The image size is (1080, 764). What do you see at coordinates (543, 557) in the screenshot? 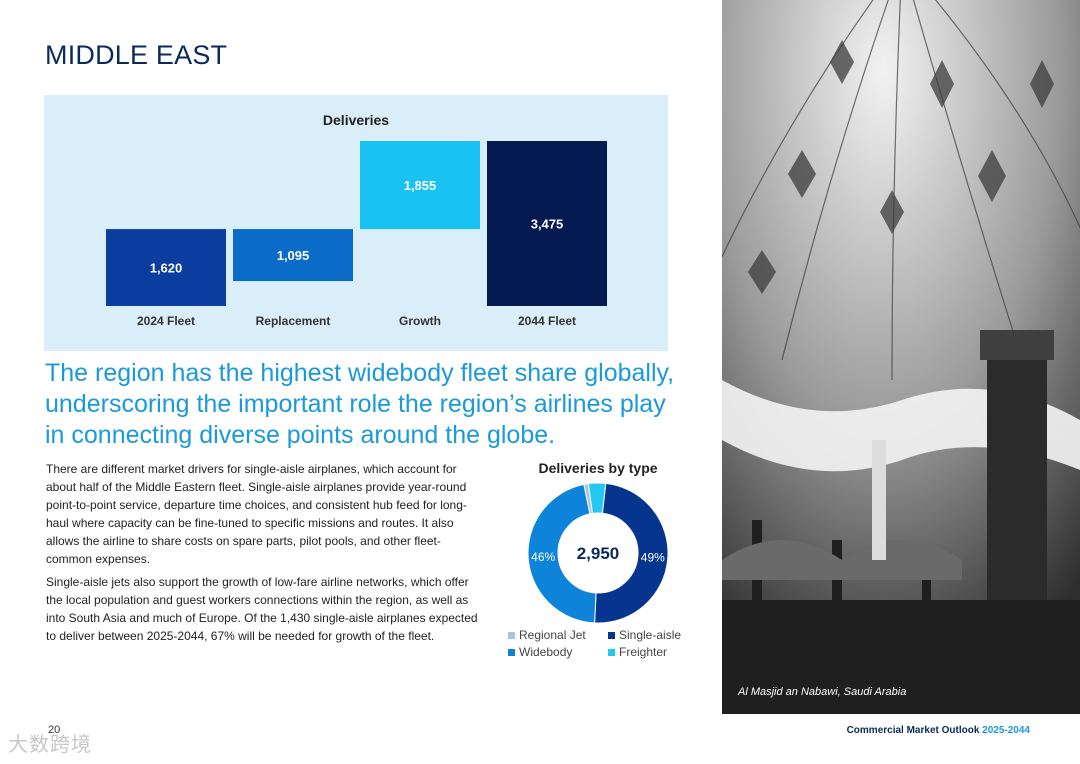
I see `slice-percent-label: 46%` at bounding box center [543, 557].